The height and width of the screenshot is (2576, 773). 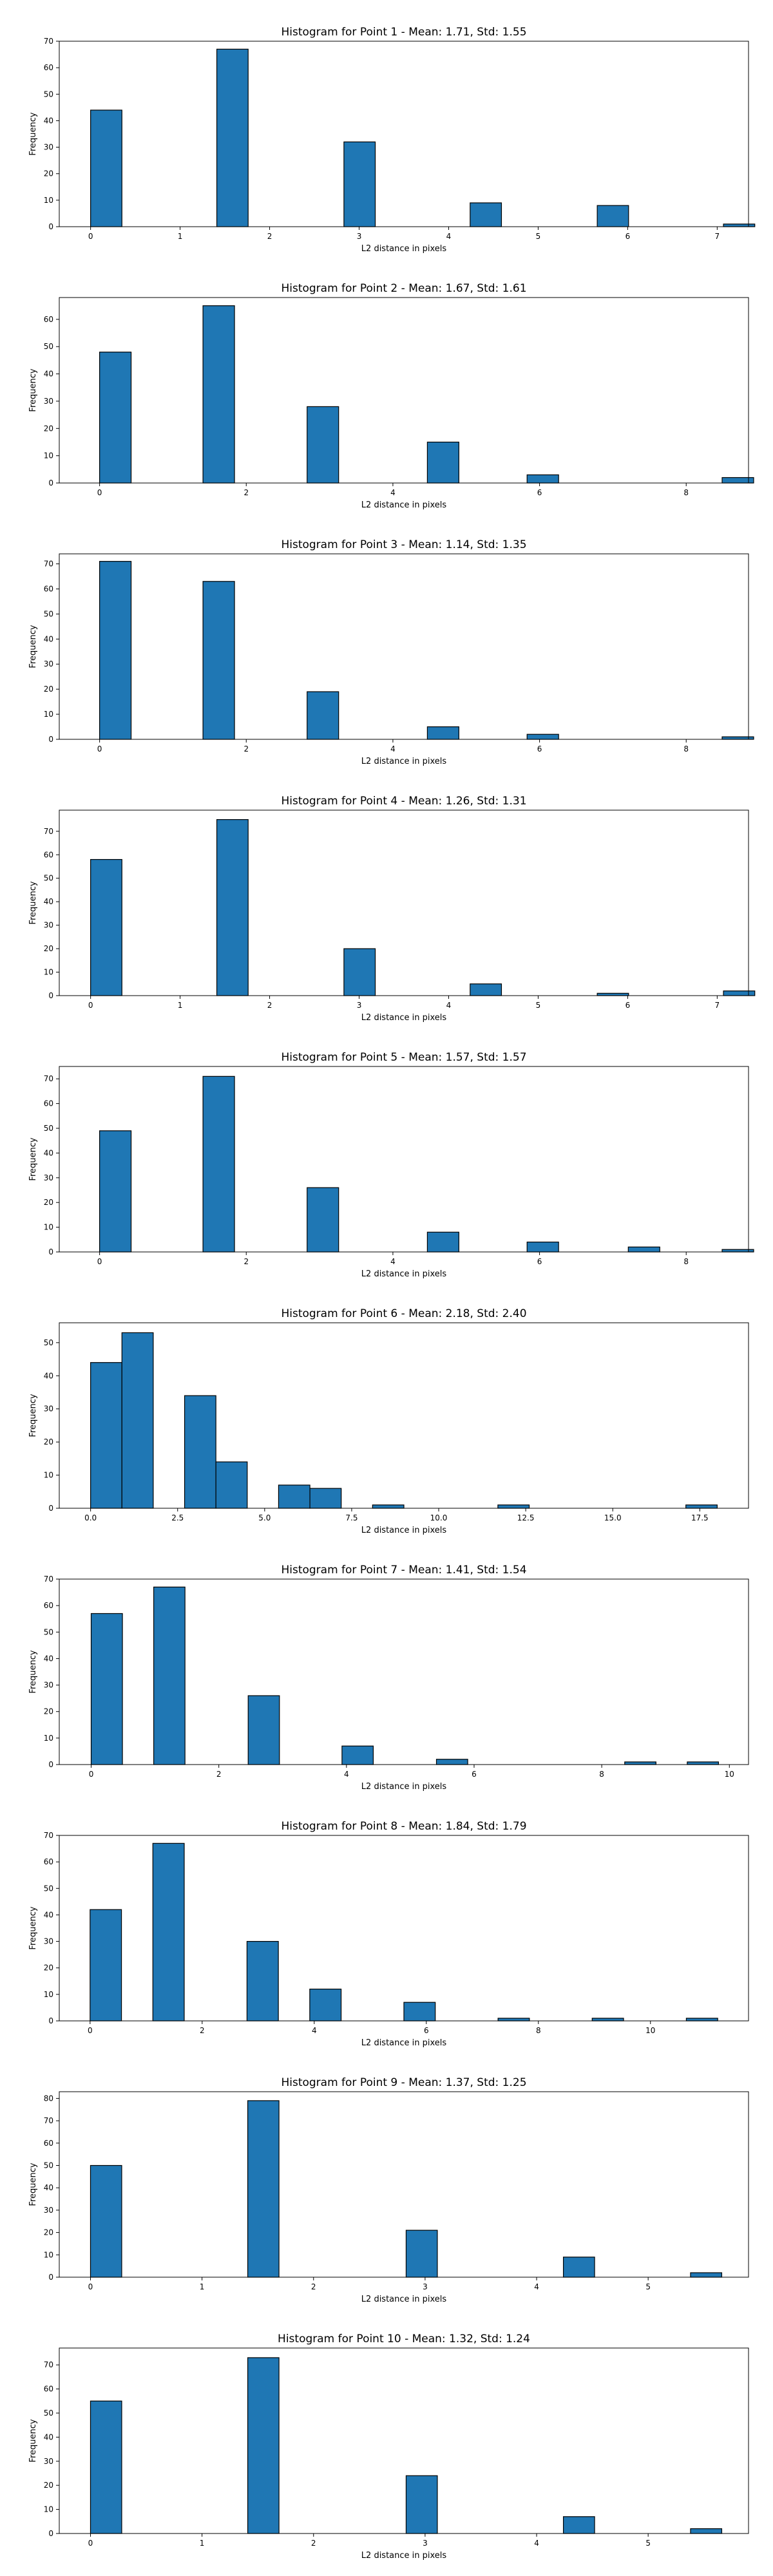 What do you see at coordinates (313, 2286) in the screenshot?
I see `x-tick-label: 2` at bounding box center [313, 2286].